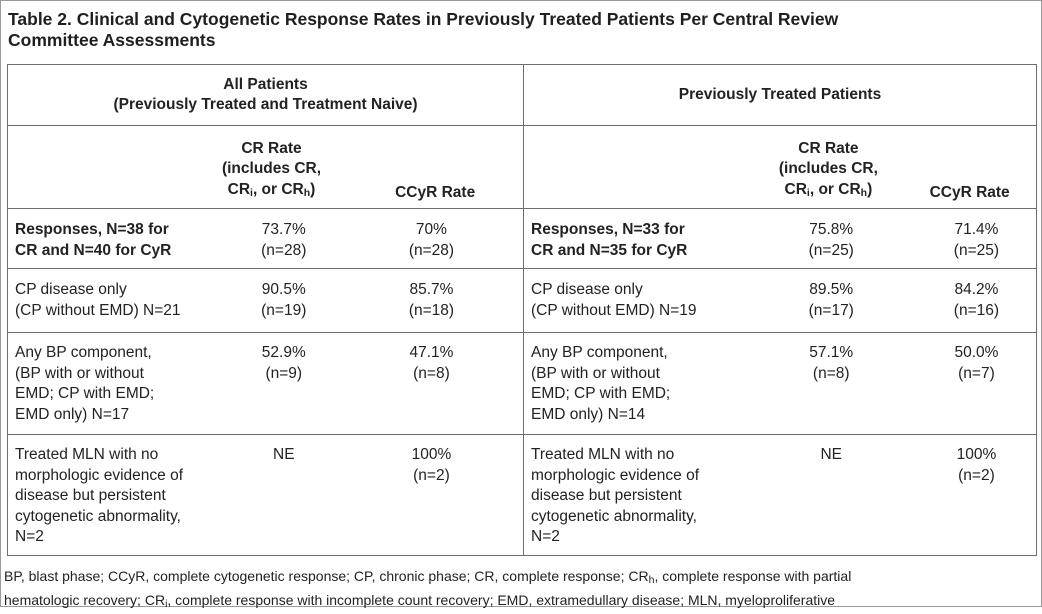 The height and width of the screenshot is (614, 1042). What do you see at coordinates (831, 363) in the screenshot?
I see `cr-rate-value: 57.1% (n=8)` at bounding box center [831, 363].